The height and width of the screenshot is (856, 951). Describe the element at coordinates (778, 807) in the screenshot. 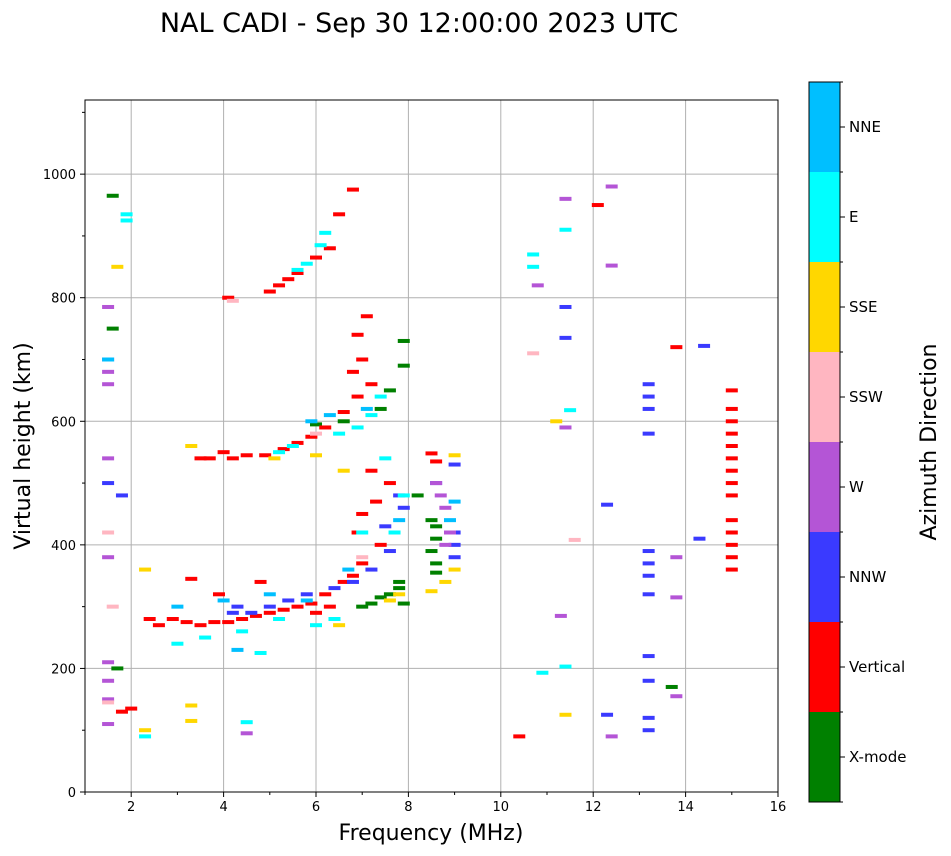

I see `x-tick-label: 16` at that location.